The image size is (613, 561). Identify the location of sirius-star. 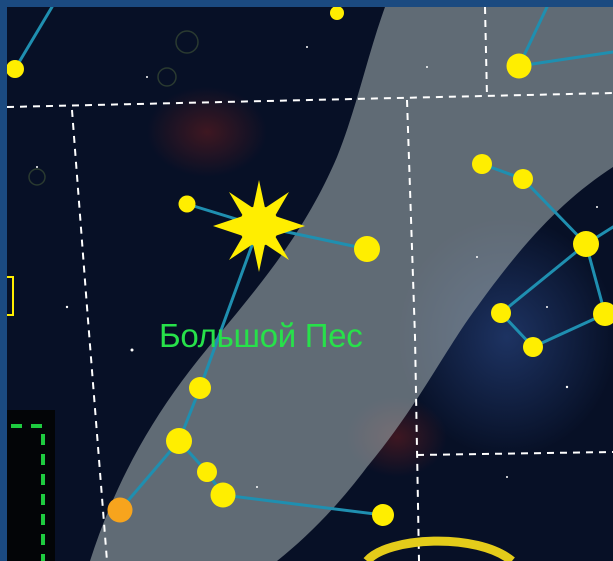
(259, 226).